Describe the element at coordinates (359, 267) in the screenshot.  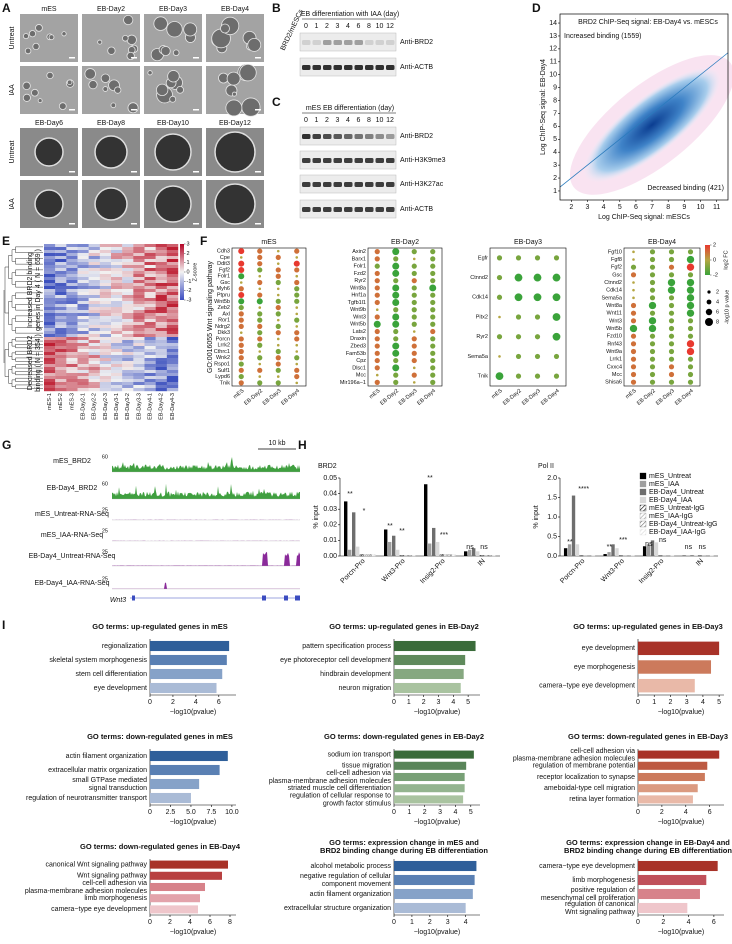
I see `gene-label: Folr1` at that location.